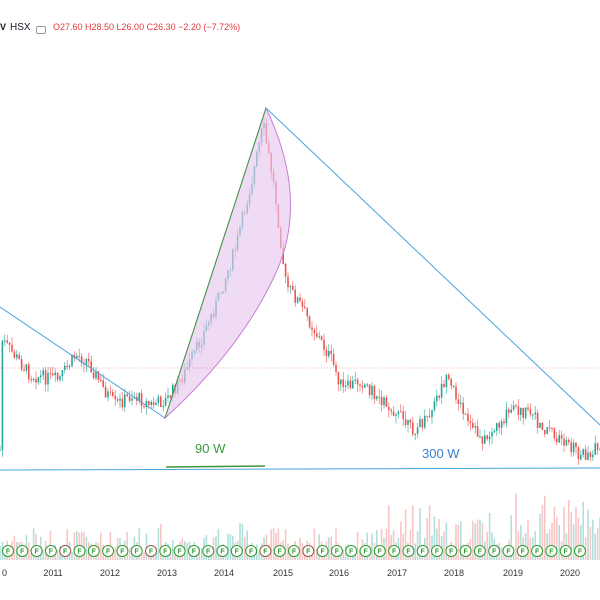 This screenshot has width=600, height=600. What do you see at coordinates (441, 453) in the screenshot?
I see `annotation-300w: 300 W` at bounding box center [441, 453].